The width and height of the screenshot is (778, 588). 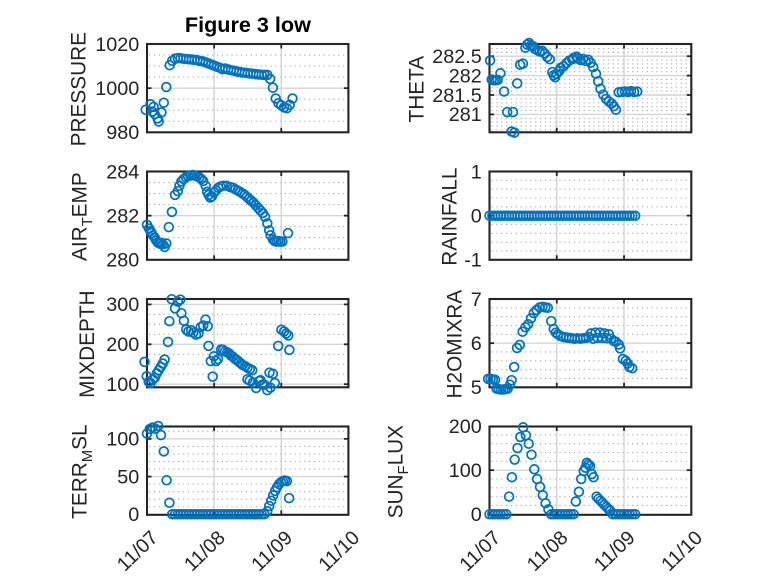 I want to click on svg-text: 5, so click(x=476, y=388).